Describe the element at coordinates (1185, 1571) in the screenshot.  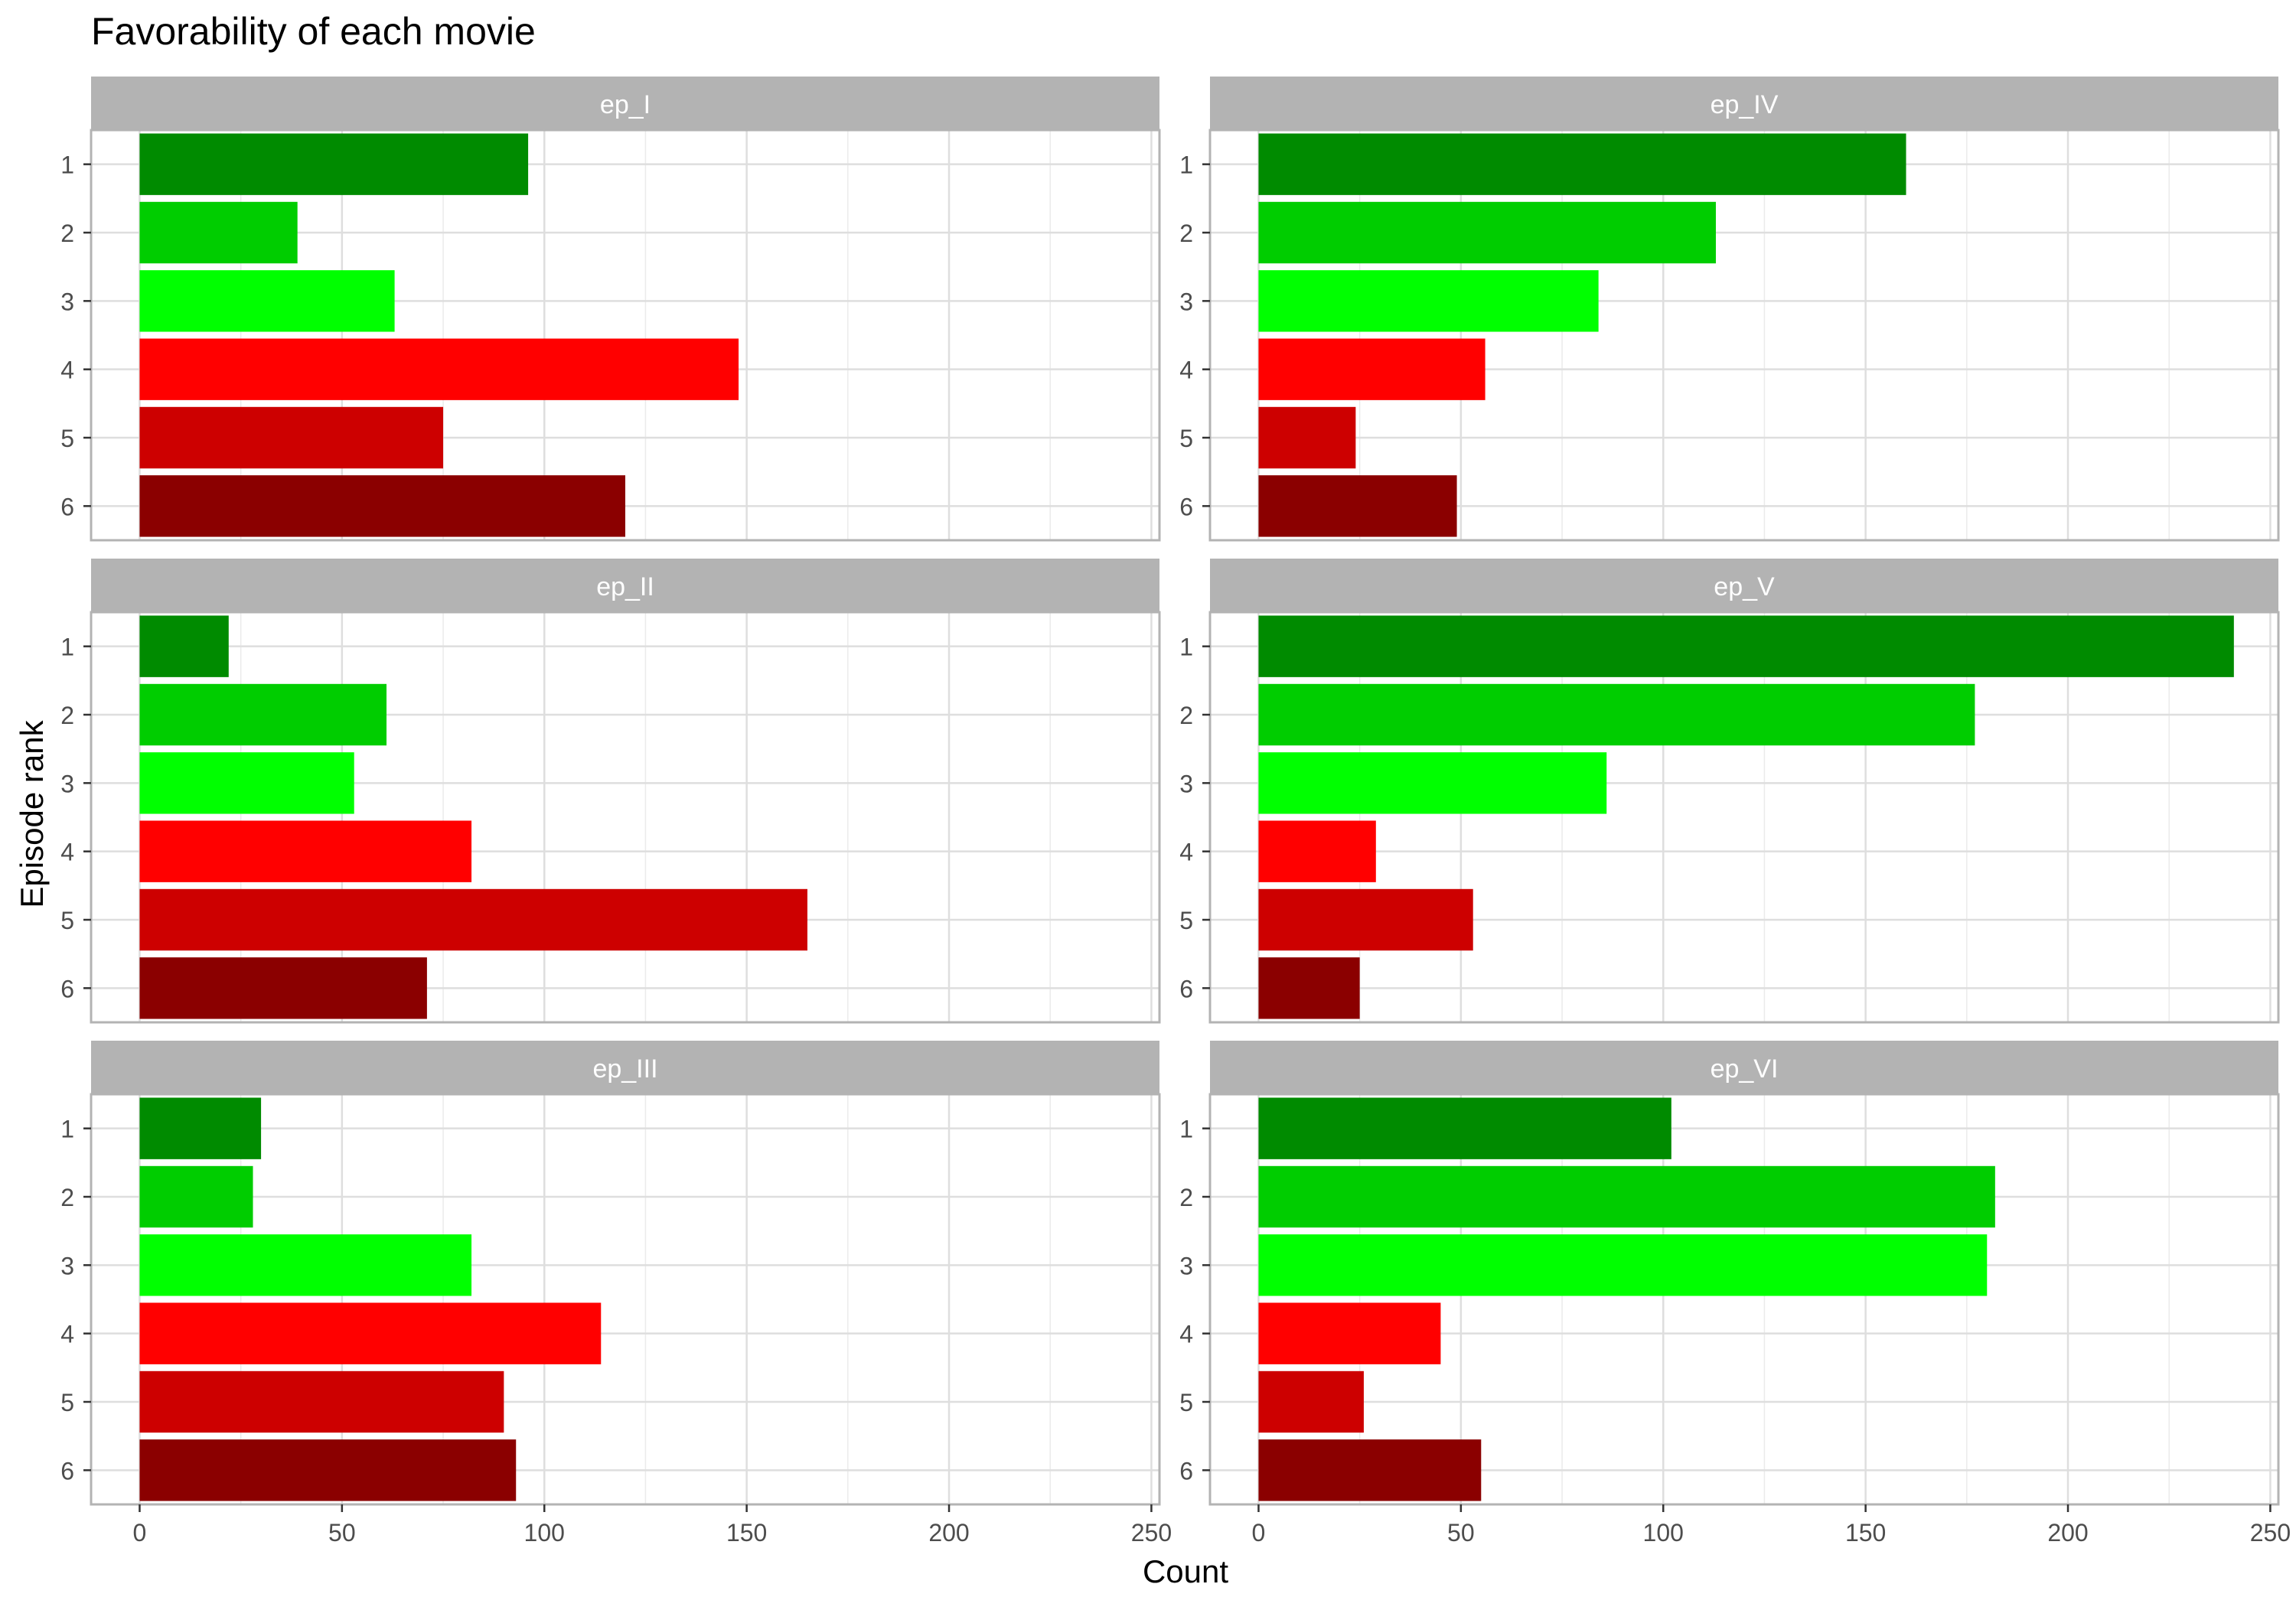
I see `x-axis-title: Count` at that location.